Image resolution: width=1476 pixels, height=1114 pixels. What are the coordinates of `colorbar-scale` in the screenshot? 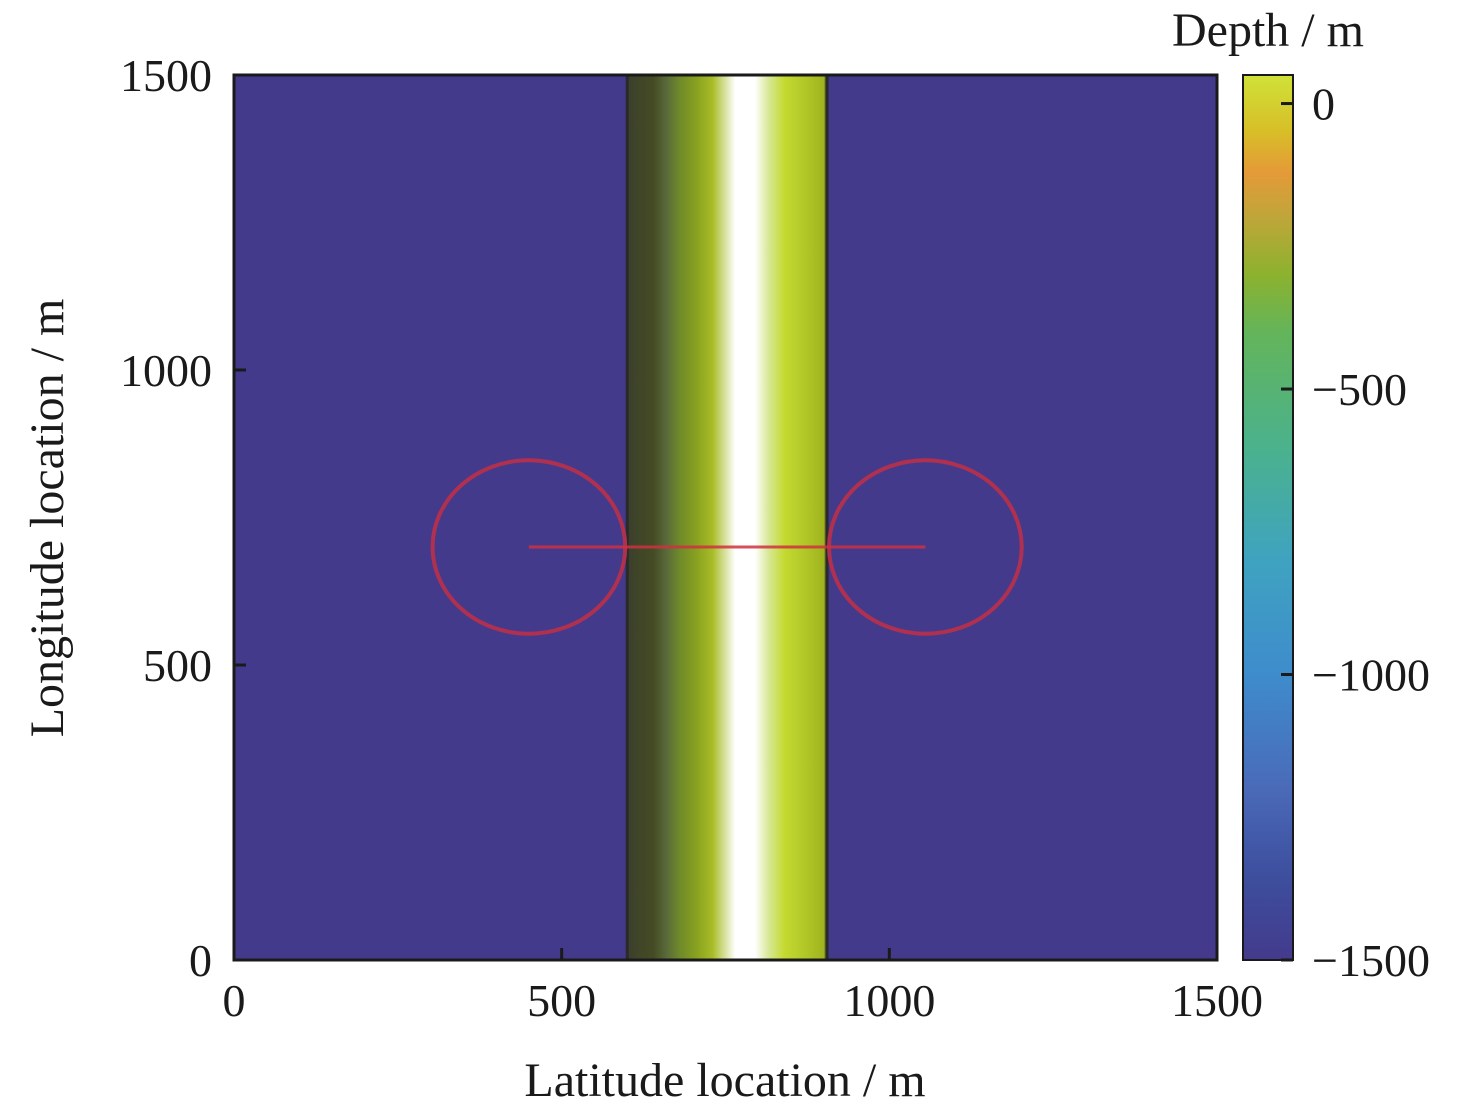 It's located at (1268, 517).